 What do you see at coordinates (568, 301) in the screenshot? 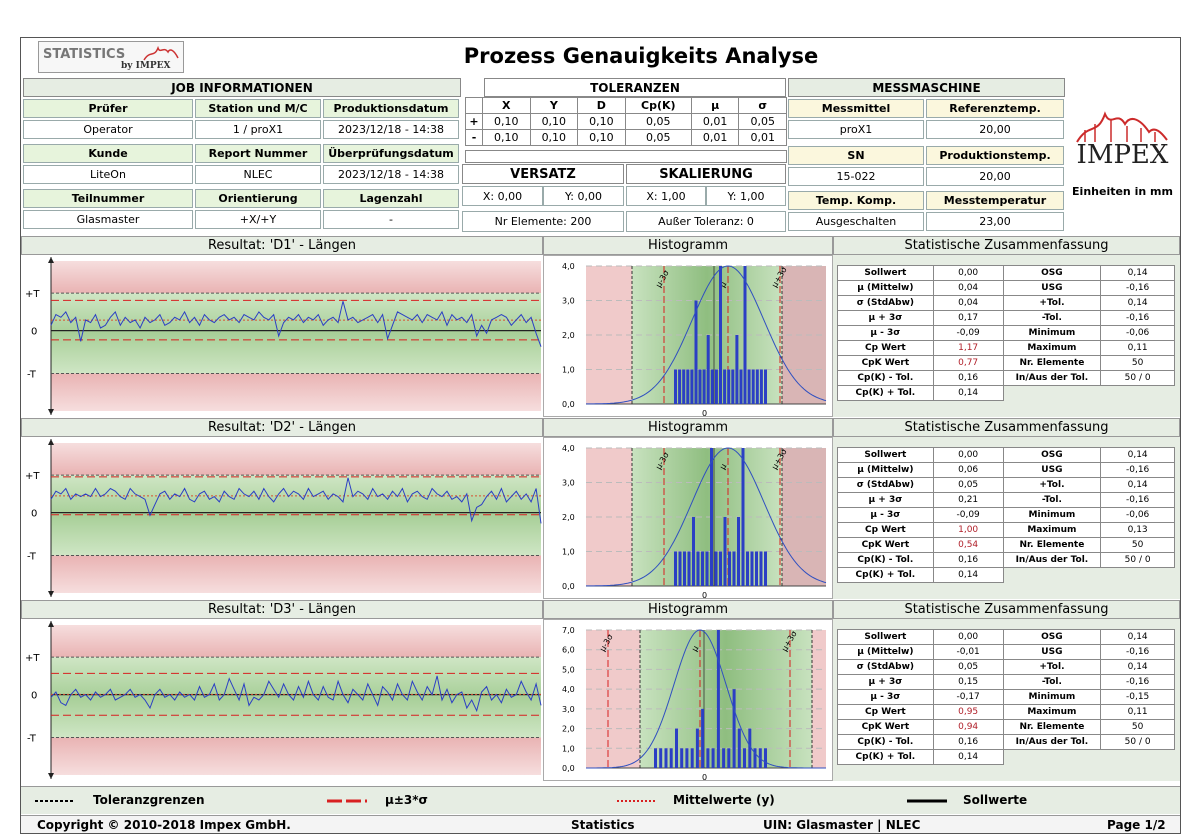
I see `hist-y-tick: 3,0` at bounding box center [568, 301].